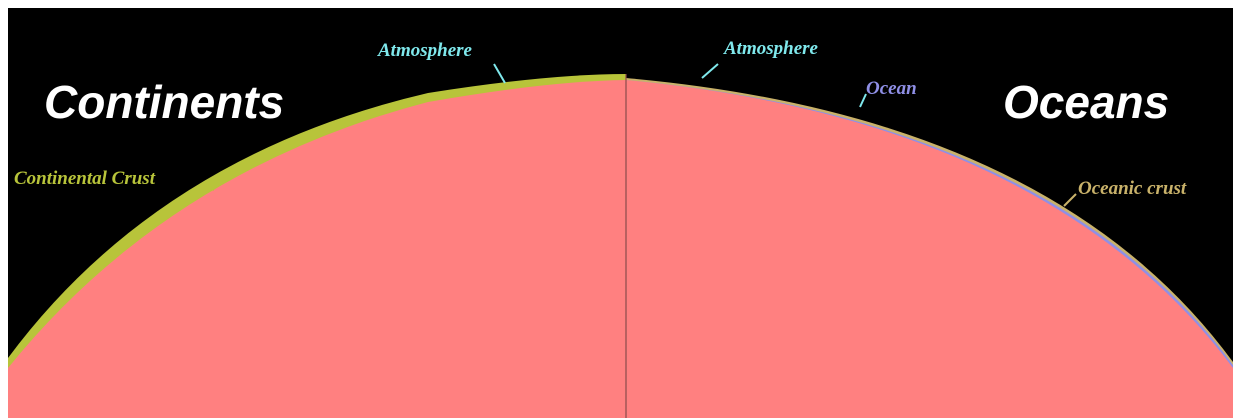 This screenshot has height=418, width=1233. What do you see at coordinates (710, 71) in the screenshot?
I see `atmosphere-right-leader` at bounding box center [710, 71].